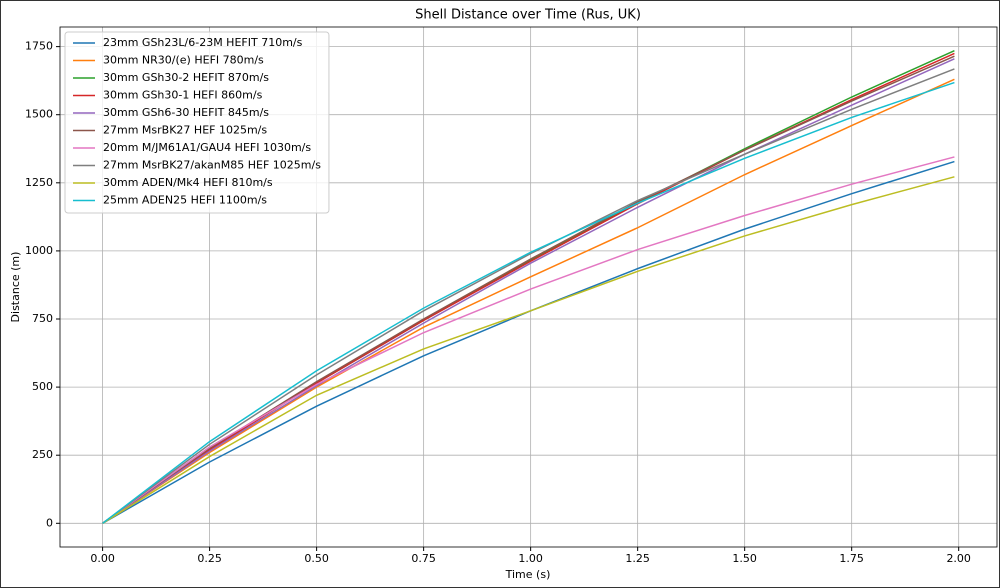  Describe the element at coordinates (186, 77) in the screenshot. I see `legend-label: 30mm GSh30-2 HEFIT 870m/s` at that location.